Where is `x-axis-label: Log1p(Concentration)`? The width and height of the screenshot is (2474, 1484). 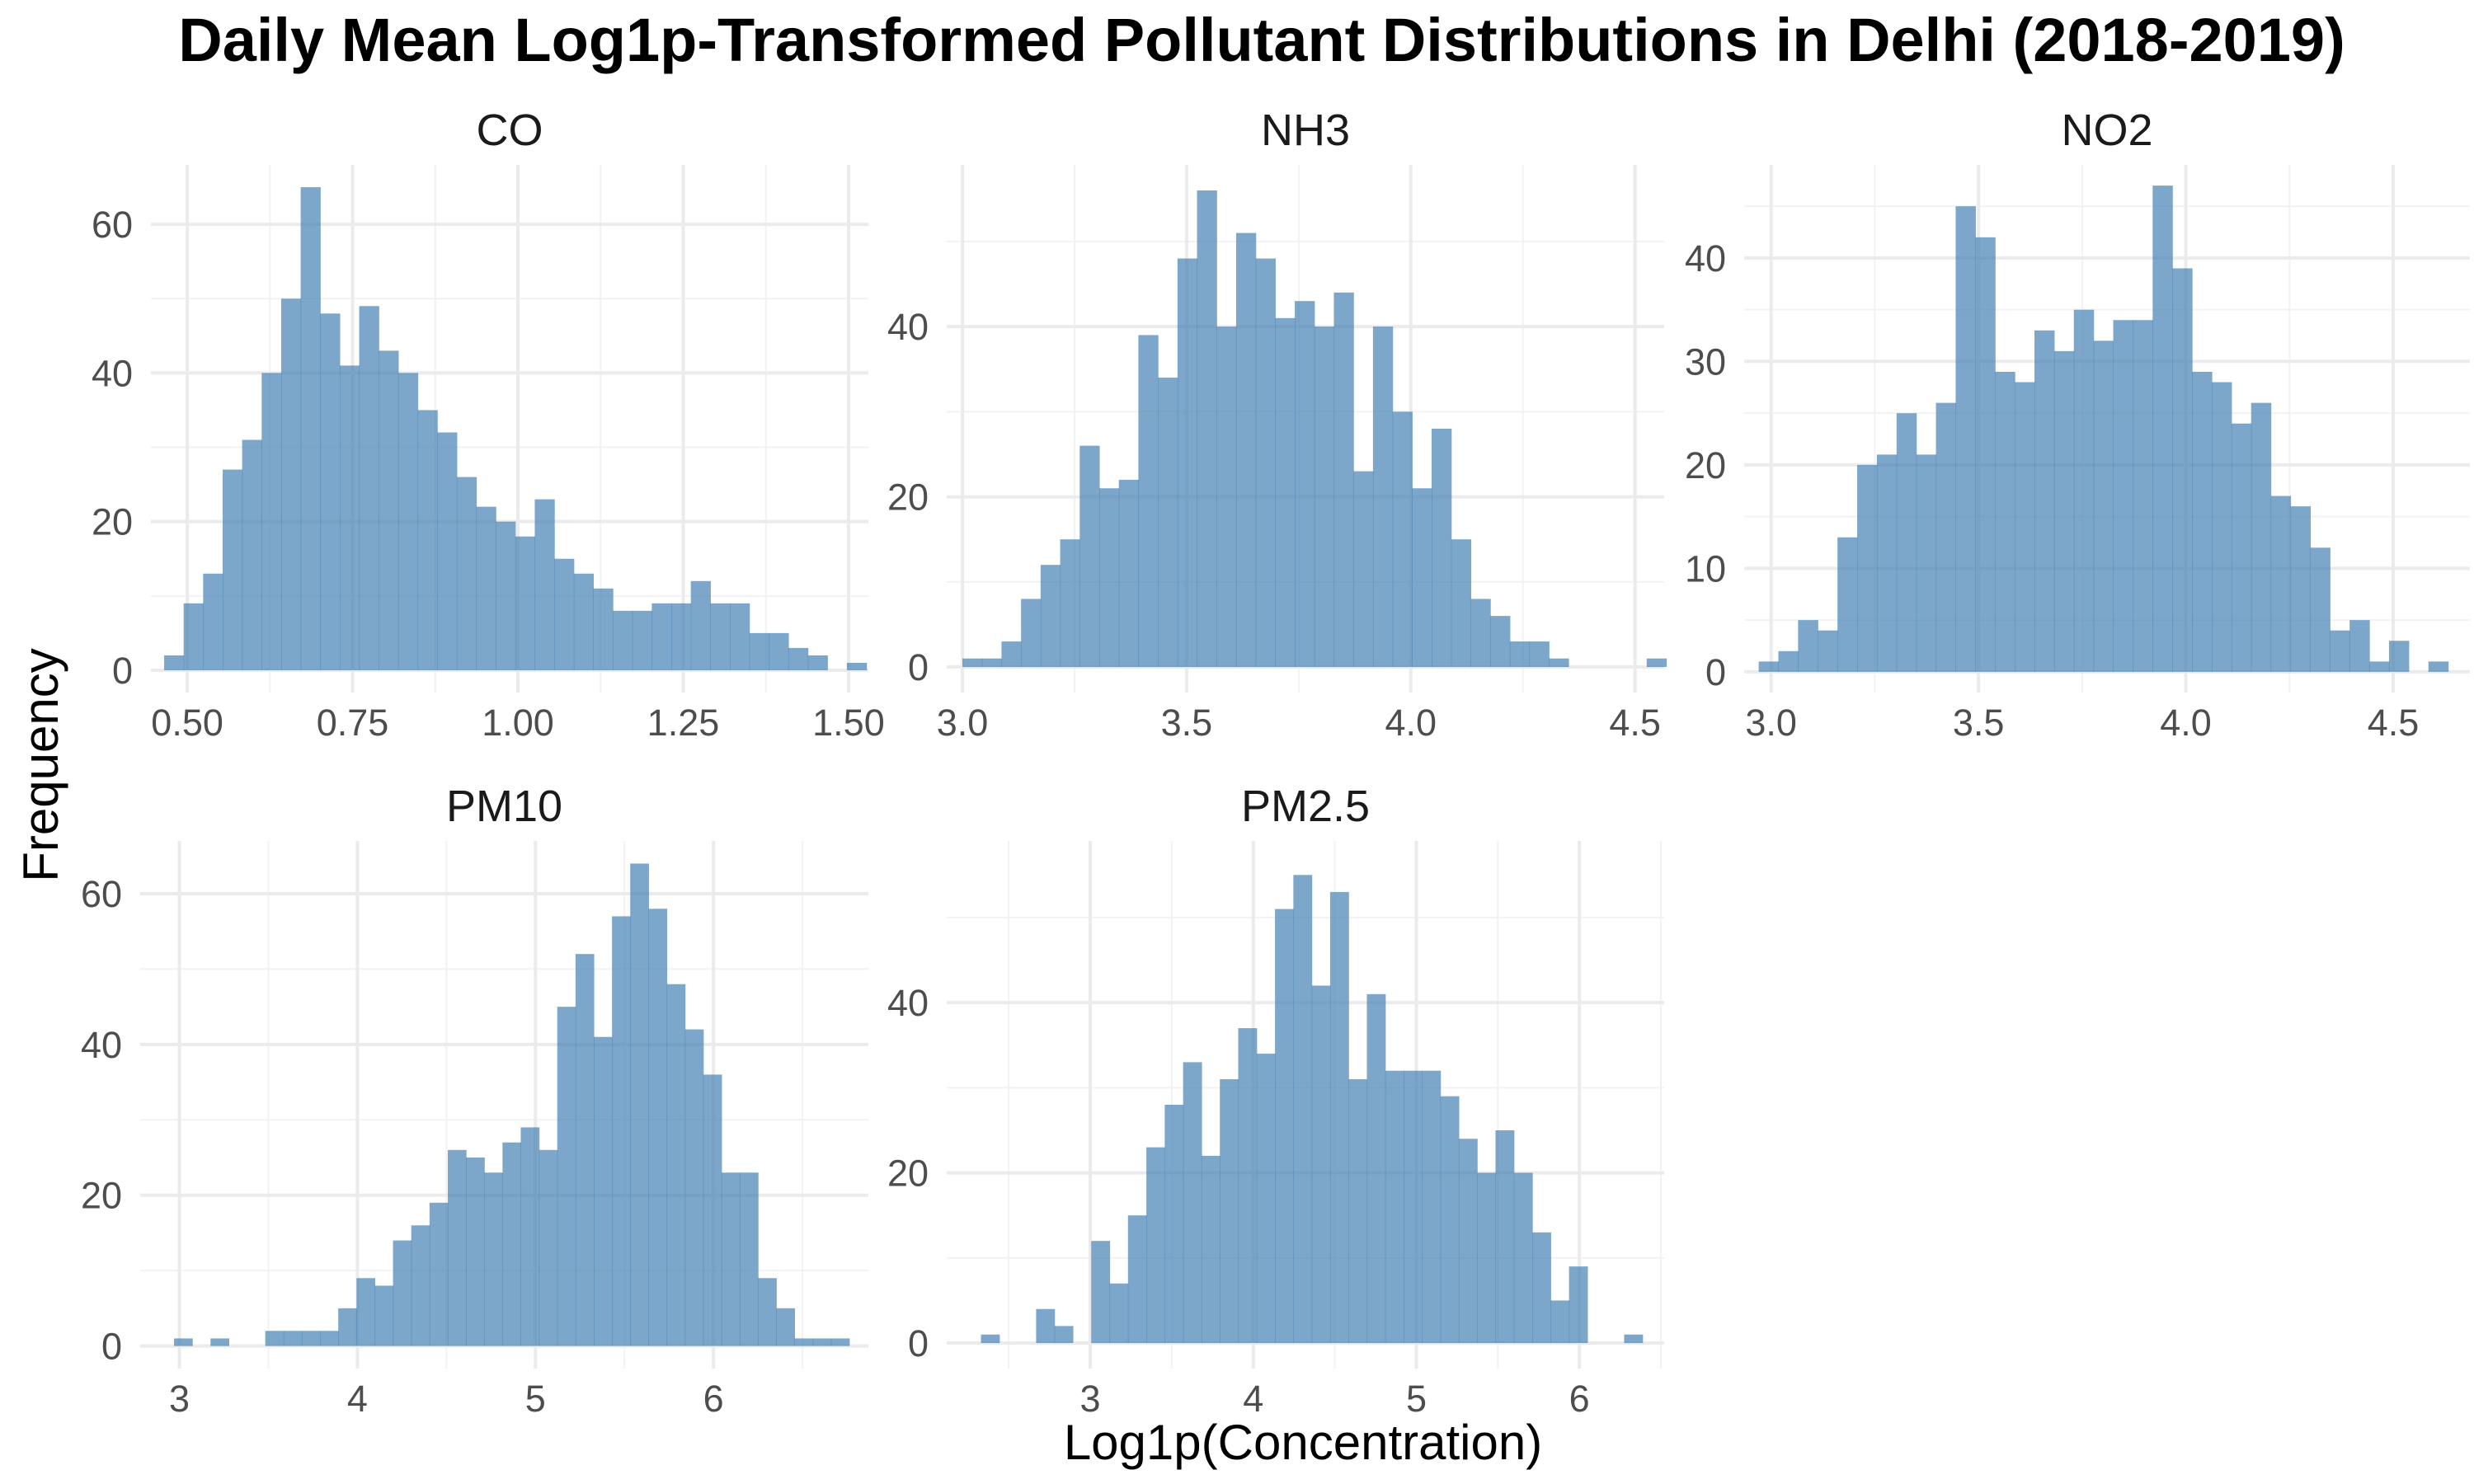 x-axis-label: Log1p(Concentration) is located at coordinates (1303, 1442).